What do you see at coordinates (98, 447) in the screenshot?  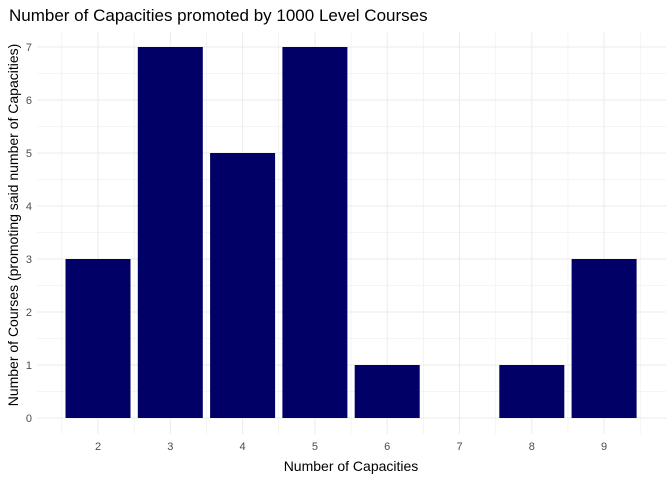 I see `x-tick-label: 2` at bounding box center [98, 447].